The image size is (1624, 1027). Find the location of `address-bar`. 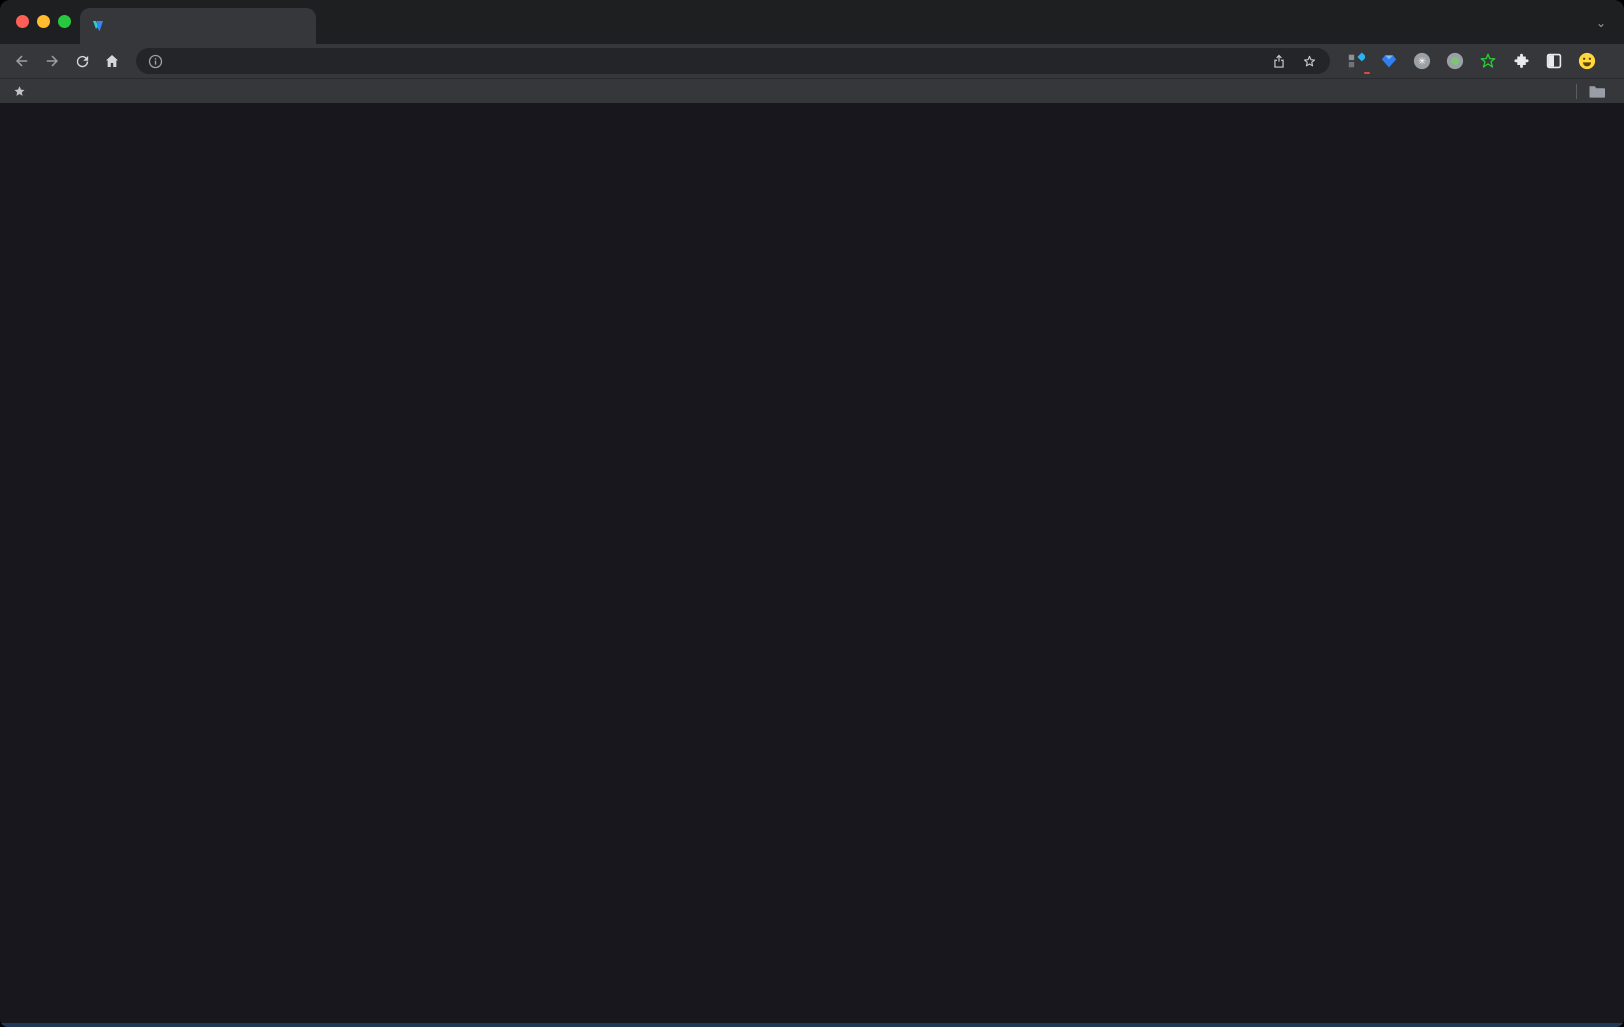

address-bar is located at coordinates (733, 61).